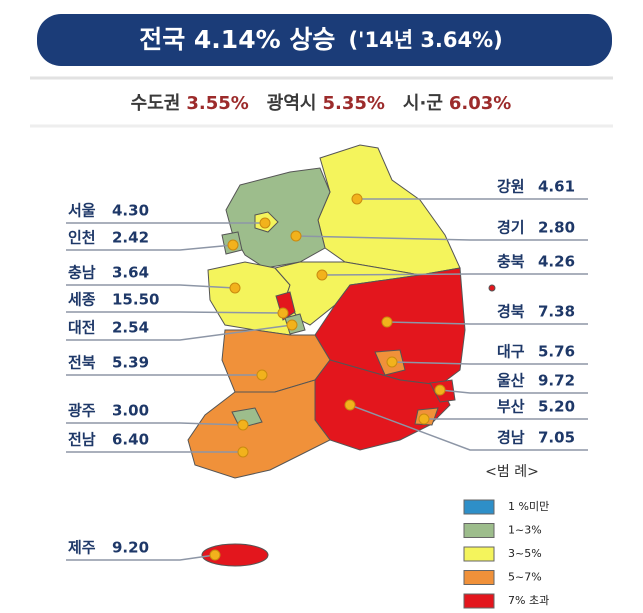  Describe the element at coordinates (217, 103) in the screenshot. I see `summary-value: 3.55%` at that location.